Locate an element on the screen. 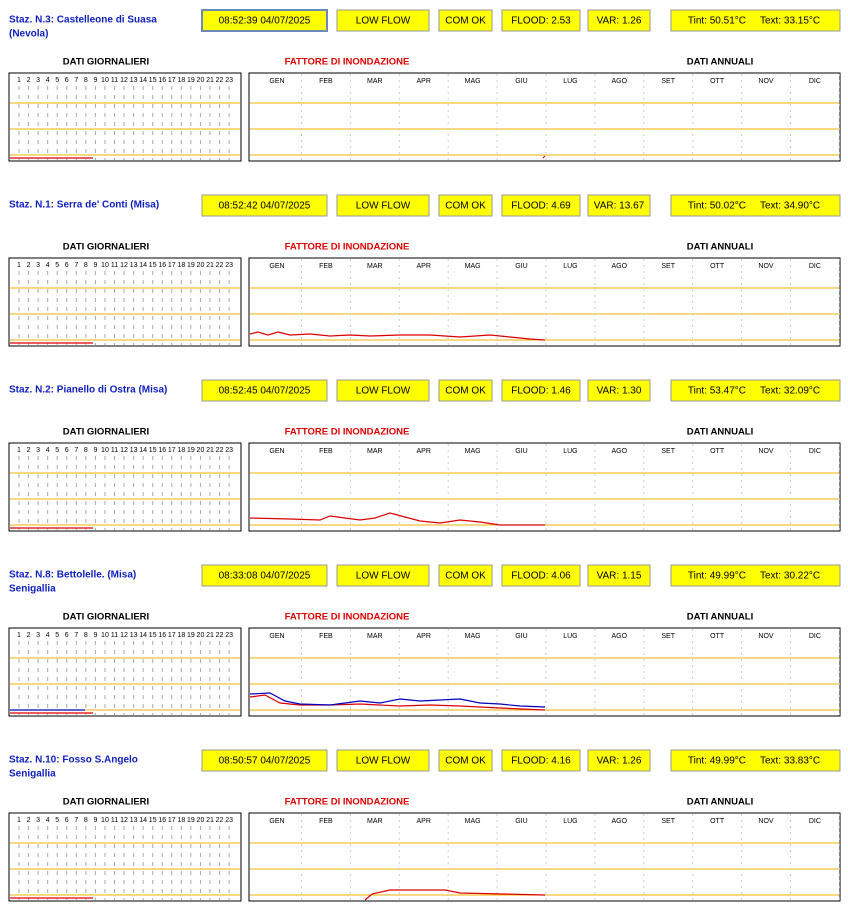  hour-label: 3 is located at coordinates (38, 265).